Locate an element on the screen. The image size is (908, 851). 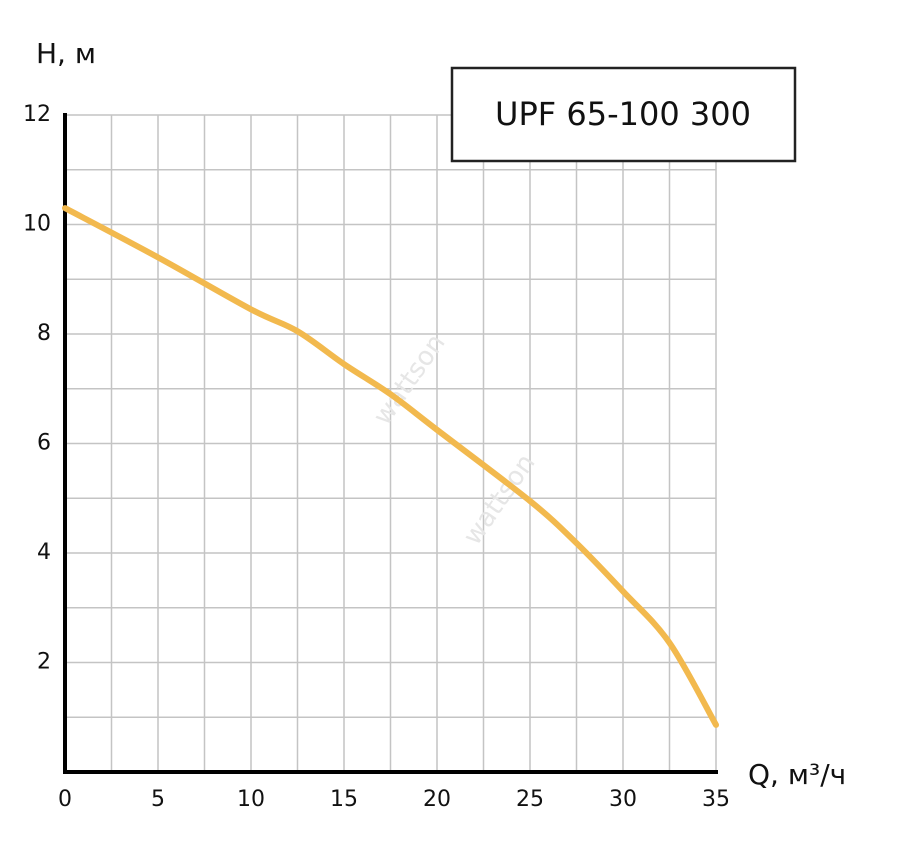
watermark: wattson is located at coordinates (410, 380).